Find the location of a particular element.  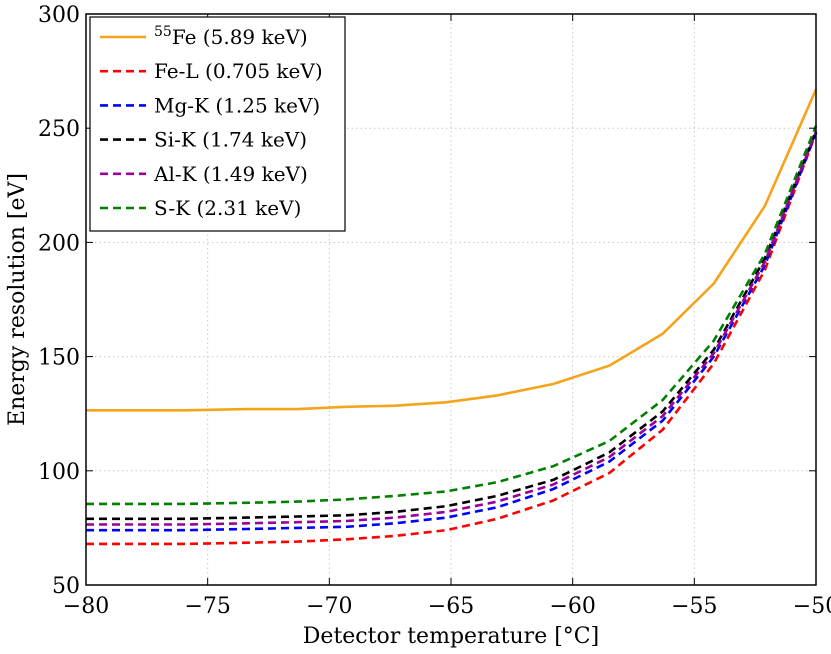

x-tick-label: −70 is located at coordinates (329, 606).